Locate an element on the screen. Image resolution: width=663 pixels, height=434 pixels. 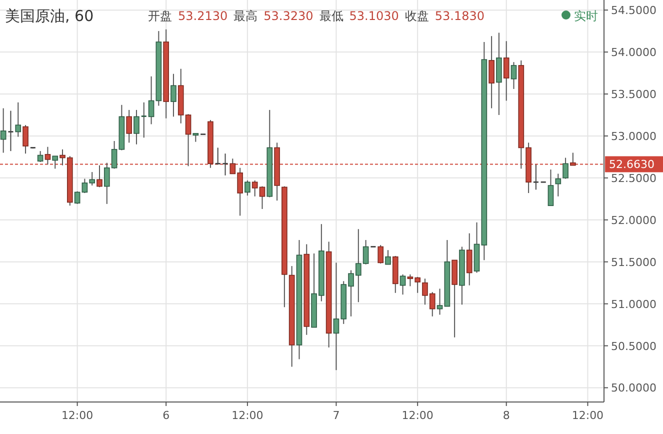
x-tick-label: 8 is located at coordinates (506, 415).